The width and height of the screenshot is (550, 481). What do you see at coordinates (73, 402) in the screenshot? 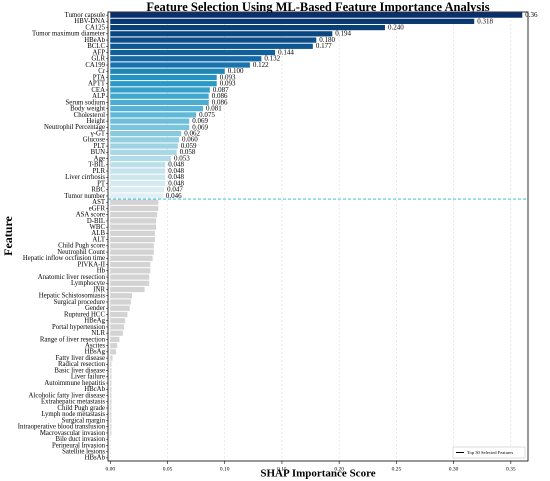
I see `y-tick-label: Extrahepatic metastasis` at bounding box center [73, 402].